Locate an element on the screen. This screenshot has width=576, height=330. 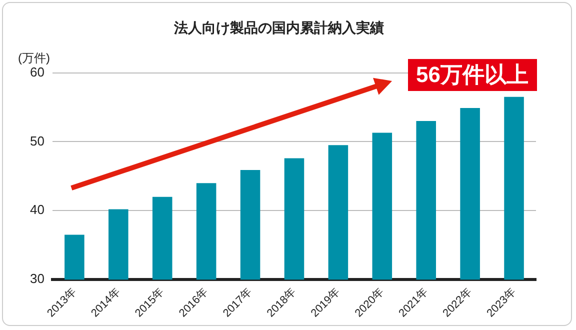
y-axis-title: (万件) is located at coordinates (34, 58).